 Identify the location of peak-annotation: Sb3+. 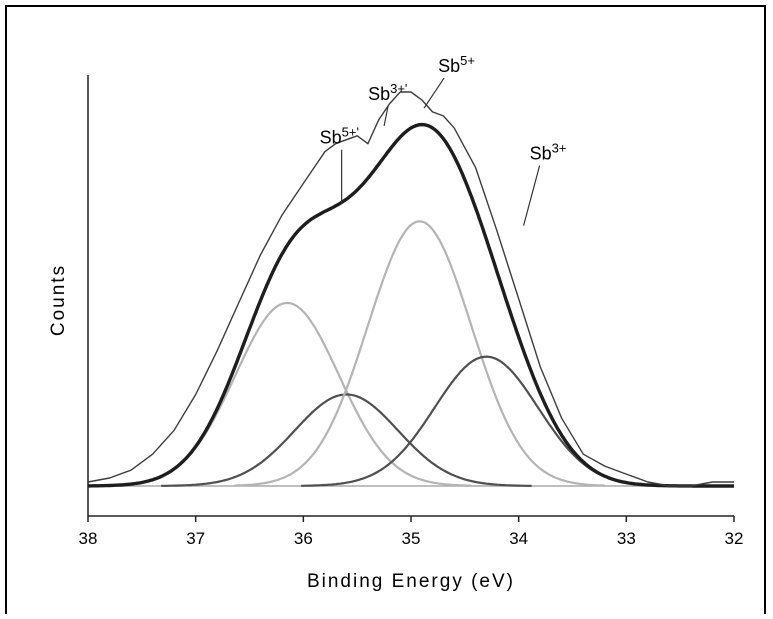
(548, 152).